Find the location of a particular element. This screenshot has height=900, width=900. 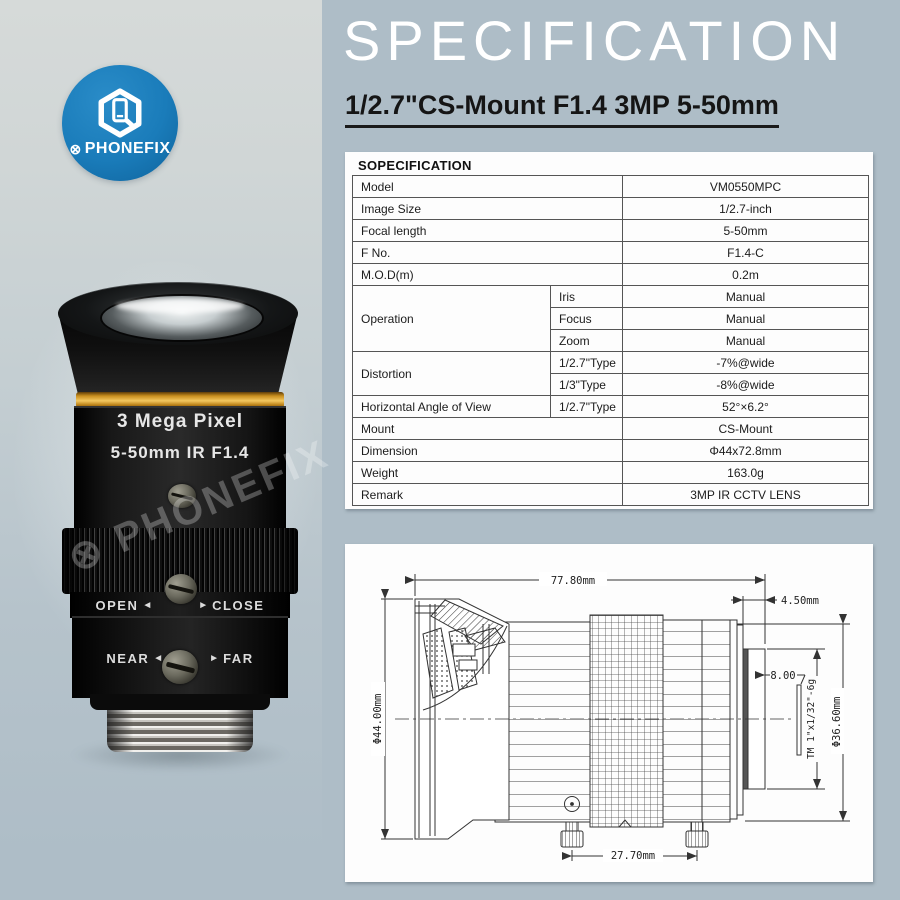

spec-row: Remark 3MP IR CCTV LENS is located at coordinates (610, 494).